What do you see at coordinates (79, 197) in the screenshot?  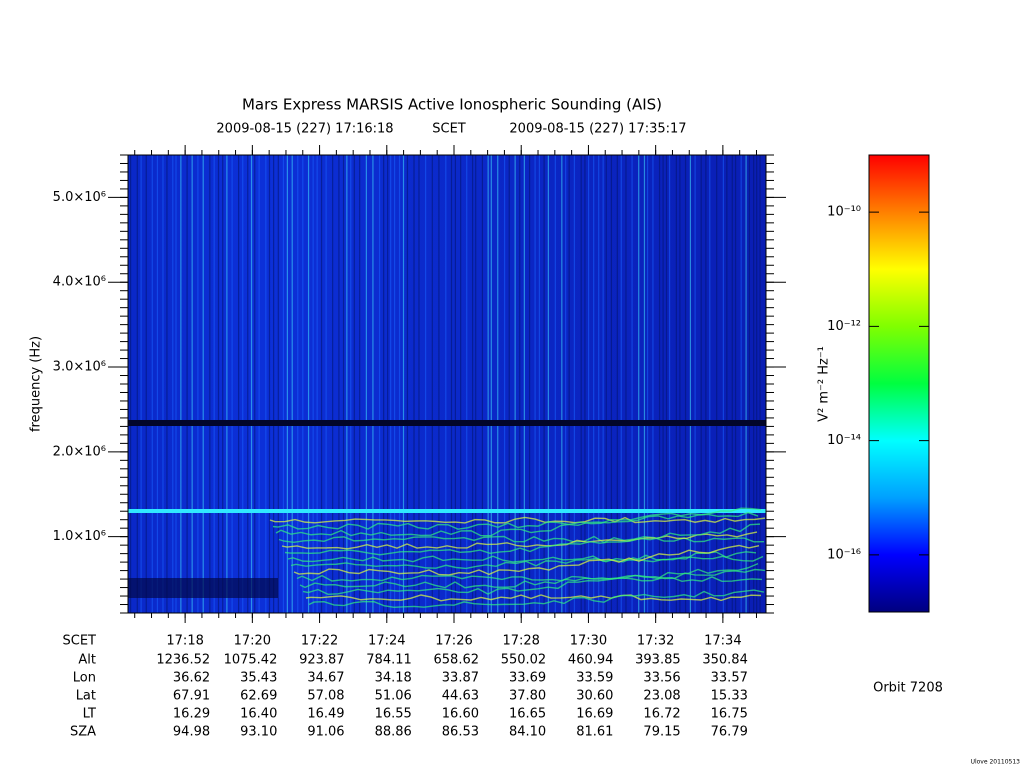 I see `y-tick-label: 5.0×10⁶` at bounding box center [79, 197].